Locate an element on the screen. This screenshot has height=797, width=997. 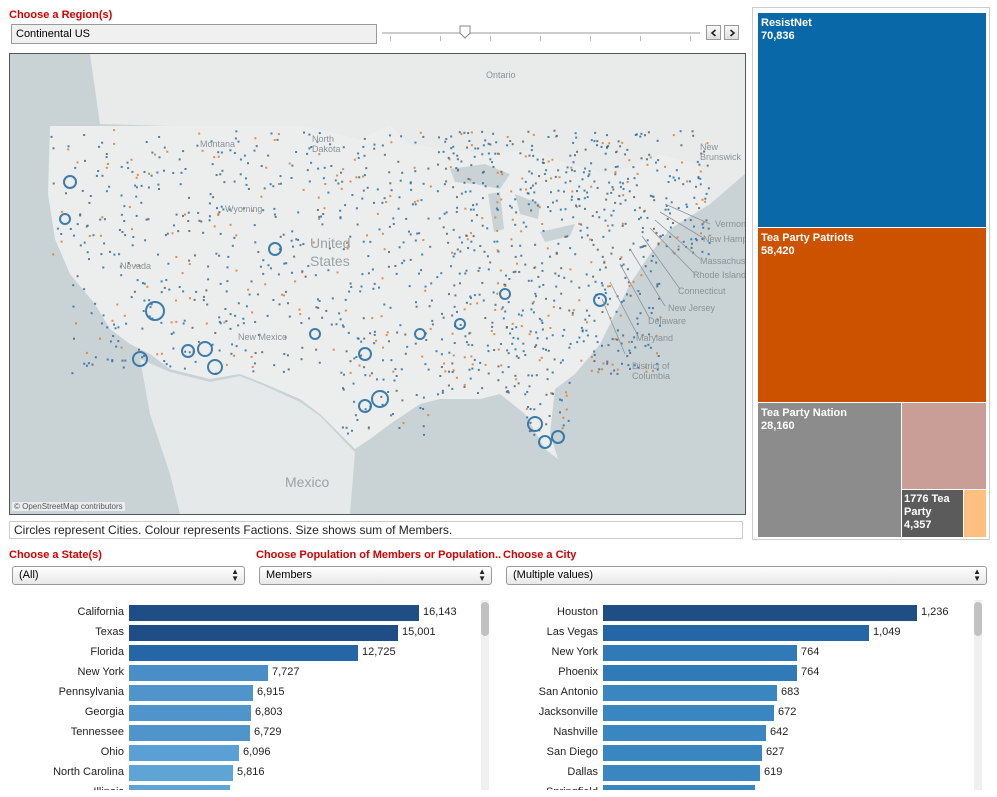
next-button is located at coordinates (731, 32).